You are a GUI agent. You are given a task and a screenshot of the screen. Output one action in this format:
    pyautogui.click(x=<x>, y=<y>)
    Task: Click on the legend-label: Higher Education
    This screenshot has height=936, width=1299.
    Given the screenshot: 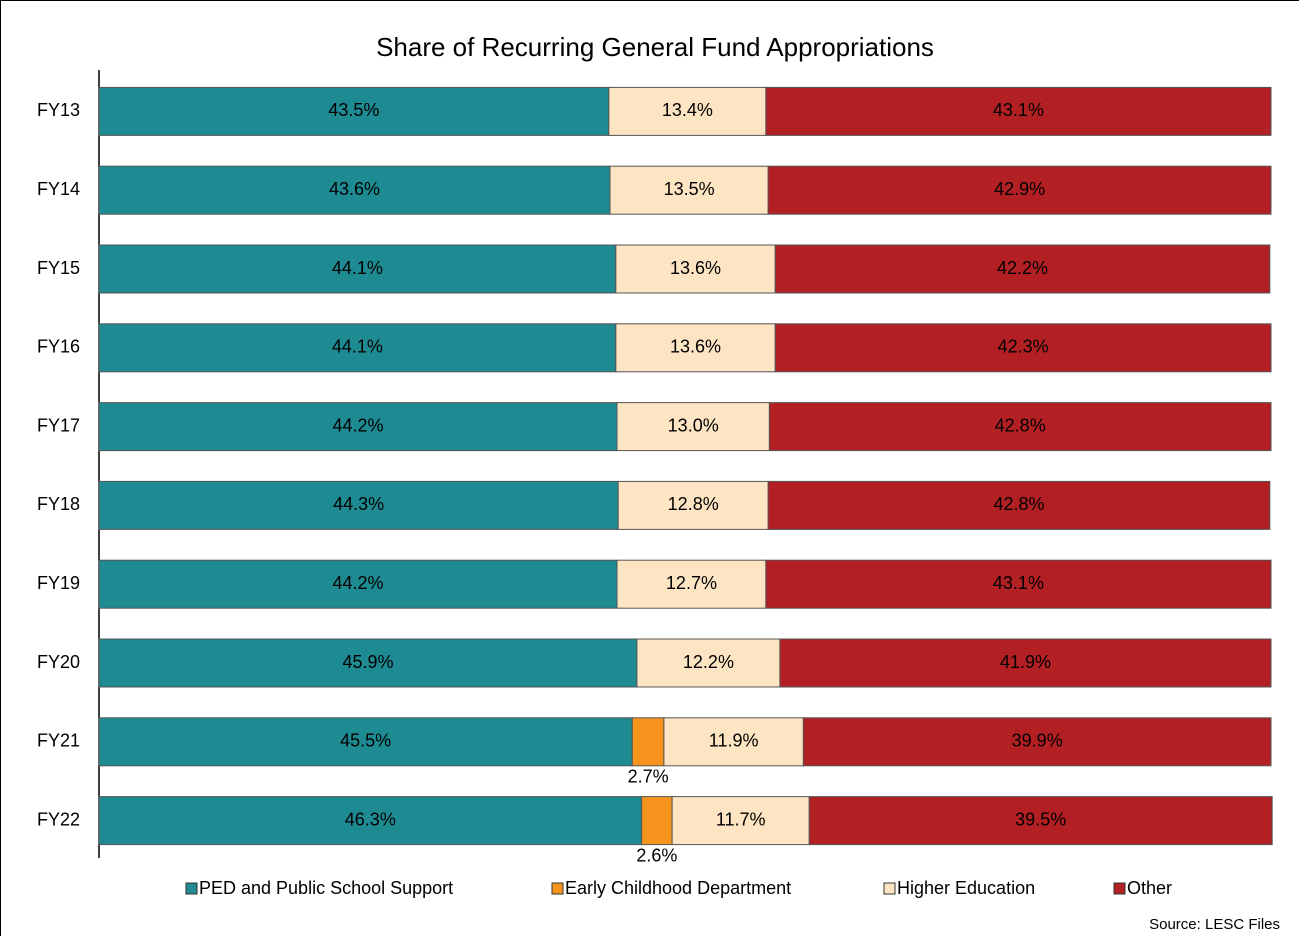 What is the action you would take?
    pyautogui.click(x=966, y=888)
    